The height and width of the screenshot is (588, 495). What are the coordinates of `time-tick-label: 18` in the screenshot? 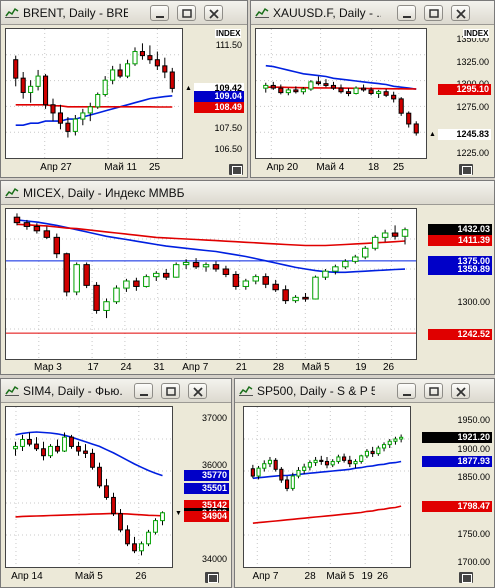 It's located at (373, 167).